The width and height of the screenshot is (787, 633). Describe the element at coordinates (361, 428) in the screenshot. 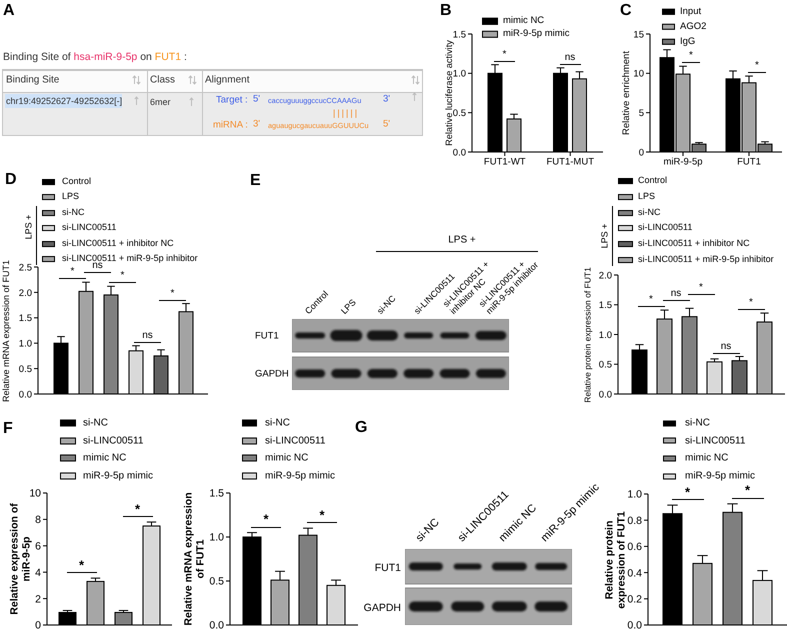

I see `text: G` at that location.